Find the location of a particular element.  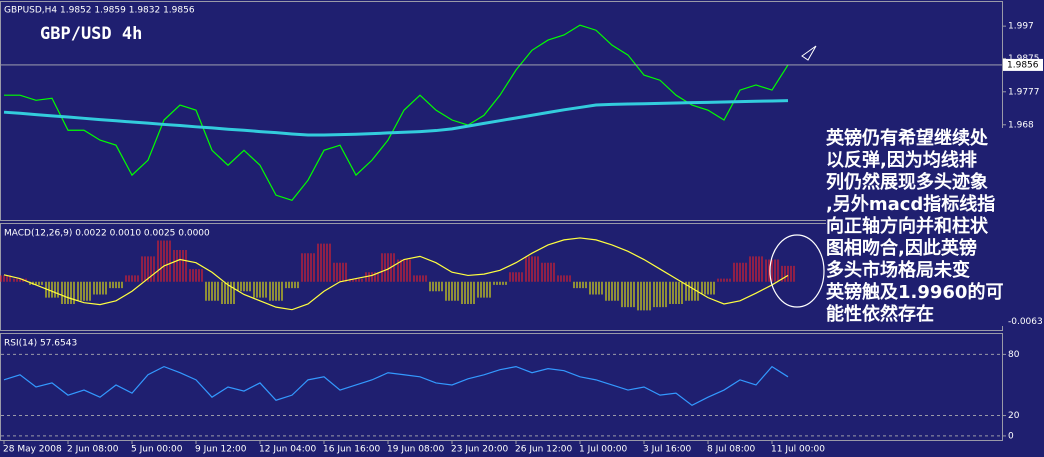

x-tick-label: 16 Jun 16:00 is located at coordinates (351, 450).